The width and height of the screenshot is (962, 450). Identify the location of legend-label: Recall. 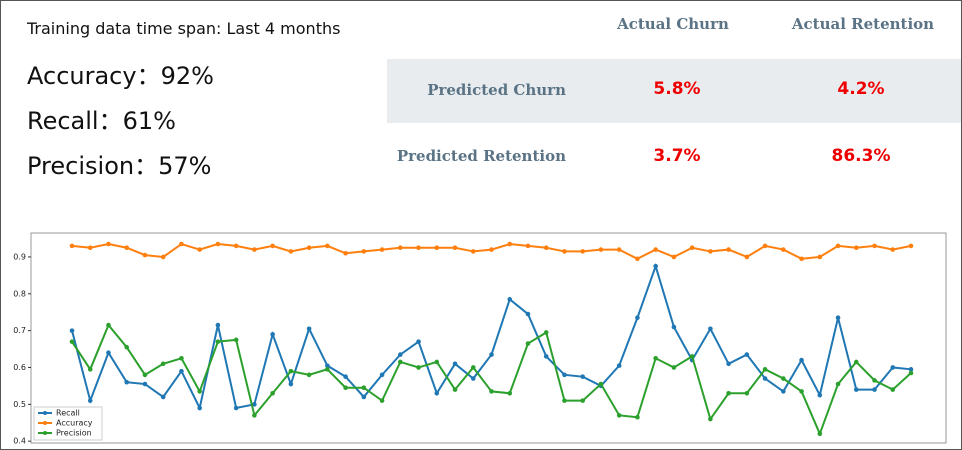
(68, 413).